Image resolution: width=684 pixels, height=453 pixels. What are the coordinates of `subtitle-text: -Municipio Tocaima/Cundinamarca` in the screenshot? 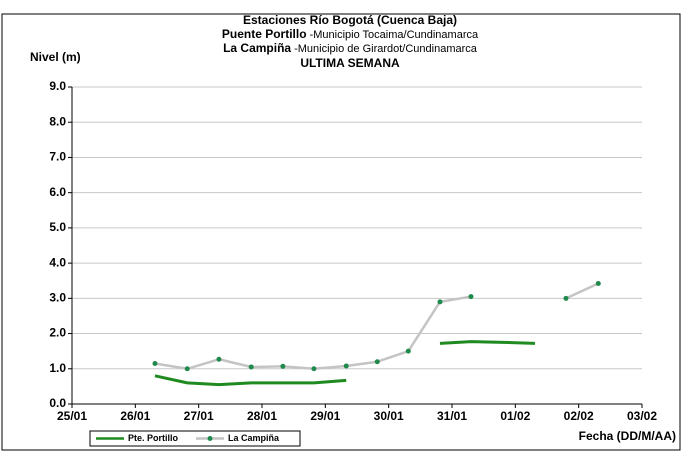 It's located at (394, 35).